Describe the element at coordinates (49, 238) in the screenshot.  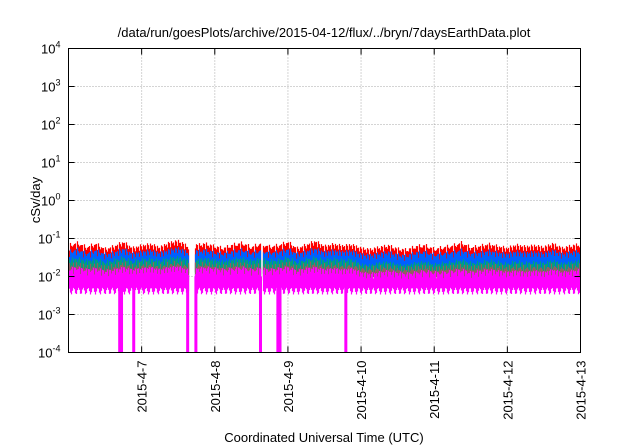
I see `y-tick-label: 10⁻¹` at that location.